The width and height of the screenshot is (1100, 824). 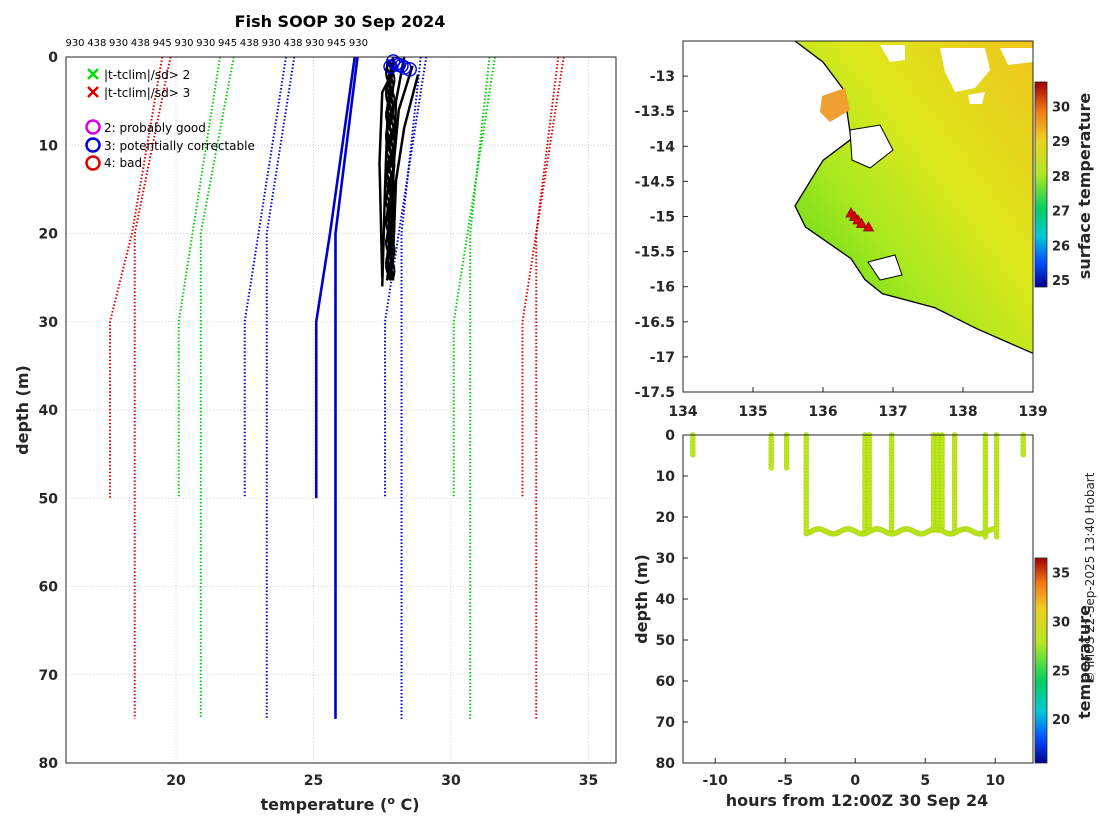 What do you see at coordinates (49, 764) in the screenshot?
I see `y-tick-label: 80` at bounding box center [49, 764].